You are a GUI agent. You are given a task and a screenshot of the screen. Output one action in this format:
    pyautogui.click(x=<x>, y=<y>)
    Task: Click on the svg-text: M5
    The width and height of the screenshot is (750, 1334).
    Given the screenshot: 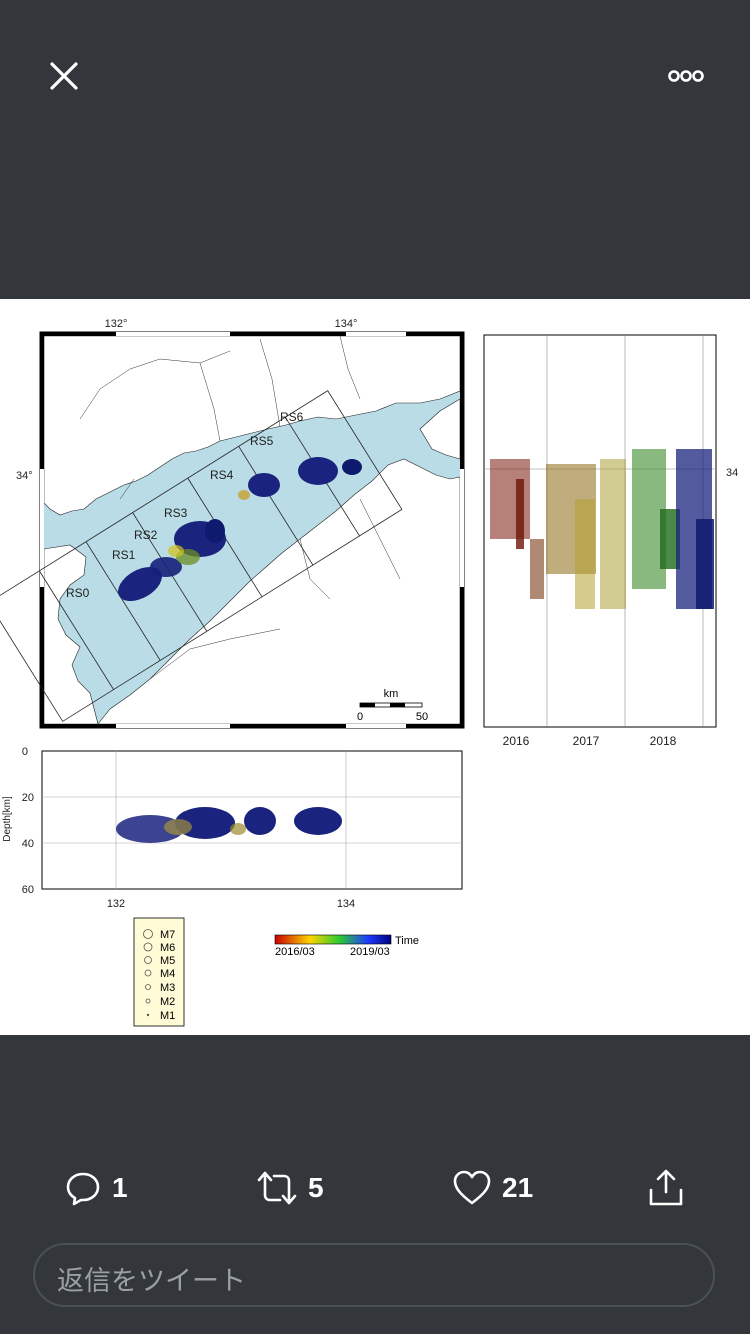 What is the action you would take?
    pyautogui.click(x=167, y=961)
    